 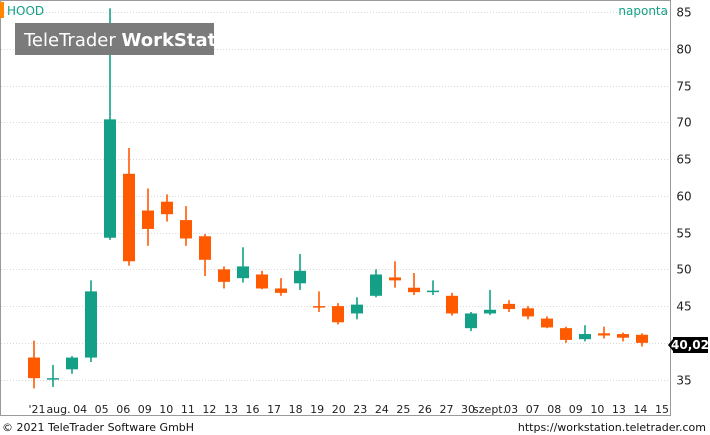 What do you see at coordinates (683, 87) in the screenshot?
I see `y-tick-label: 75` at bounding box center [683, 87].